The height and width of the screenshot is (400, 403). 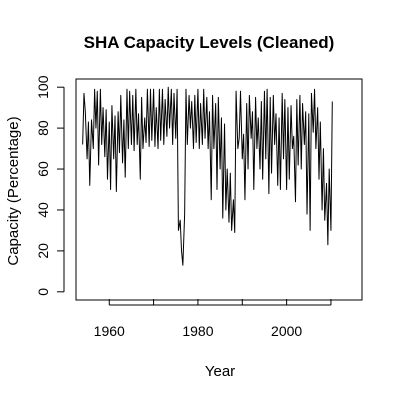 I want to click on y-tick-label-60: 60, so click(x=43, y=169).